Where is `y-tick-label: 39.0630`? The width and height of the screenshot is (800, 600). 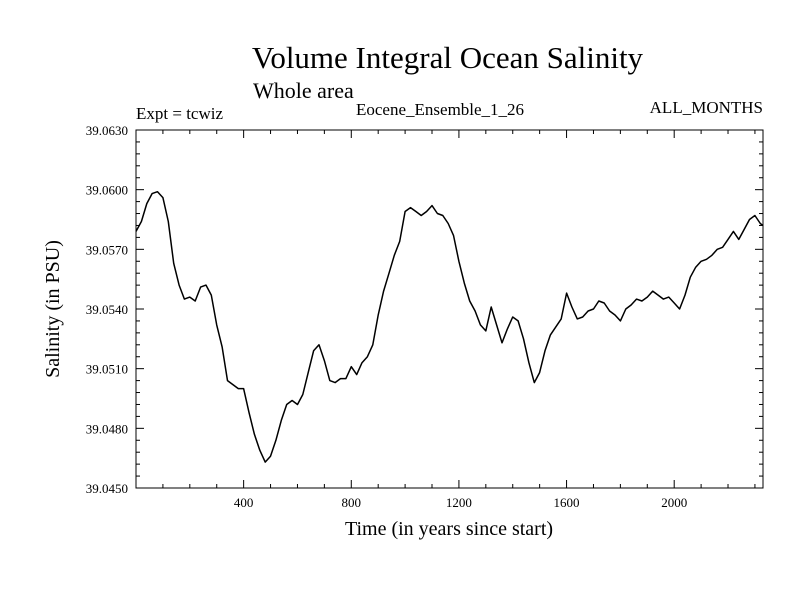 y-tick-label: 39.0630 is located at coordinates (107, 130).